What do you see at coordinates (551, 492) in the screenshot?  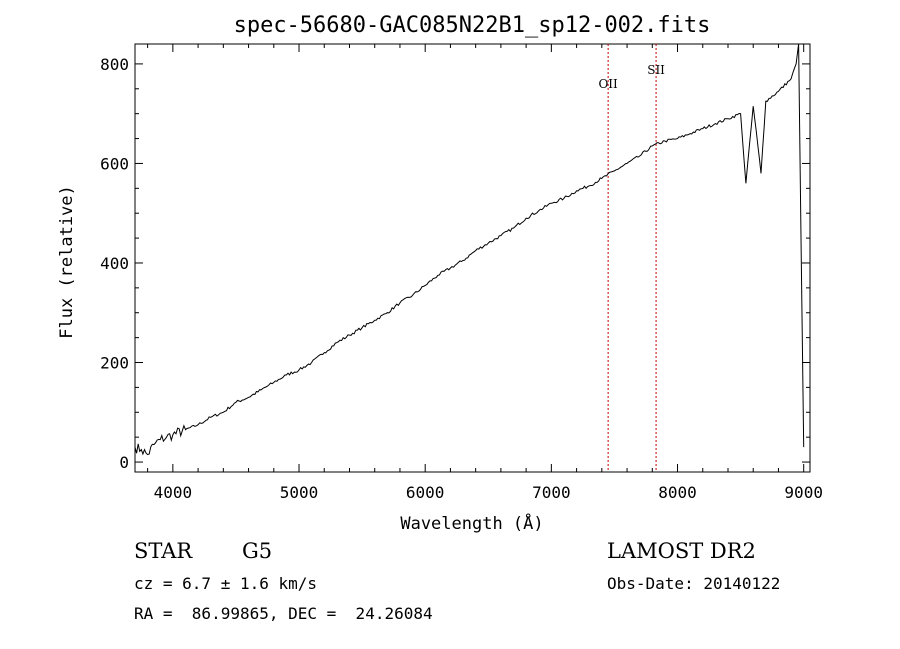 I see `x-tick-label: 7000` at bounding box center [551, 492].